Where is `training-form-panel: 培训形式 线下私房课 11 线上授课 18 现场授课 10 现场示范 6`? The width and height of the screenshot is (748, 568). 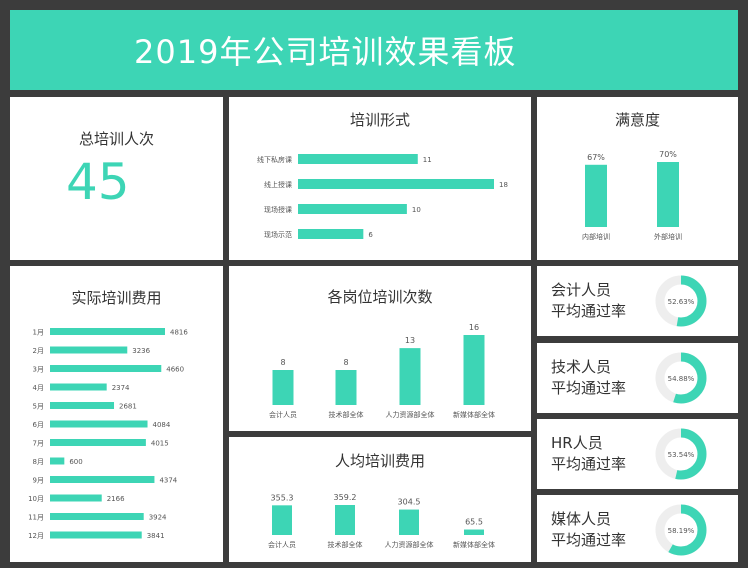 training-form-panel: 培训形式 线下私房课 11 线上授课 18 现场授课 10 现场示范 6 is located at coordinates (380, 178).